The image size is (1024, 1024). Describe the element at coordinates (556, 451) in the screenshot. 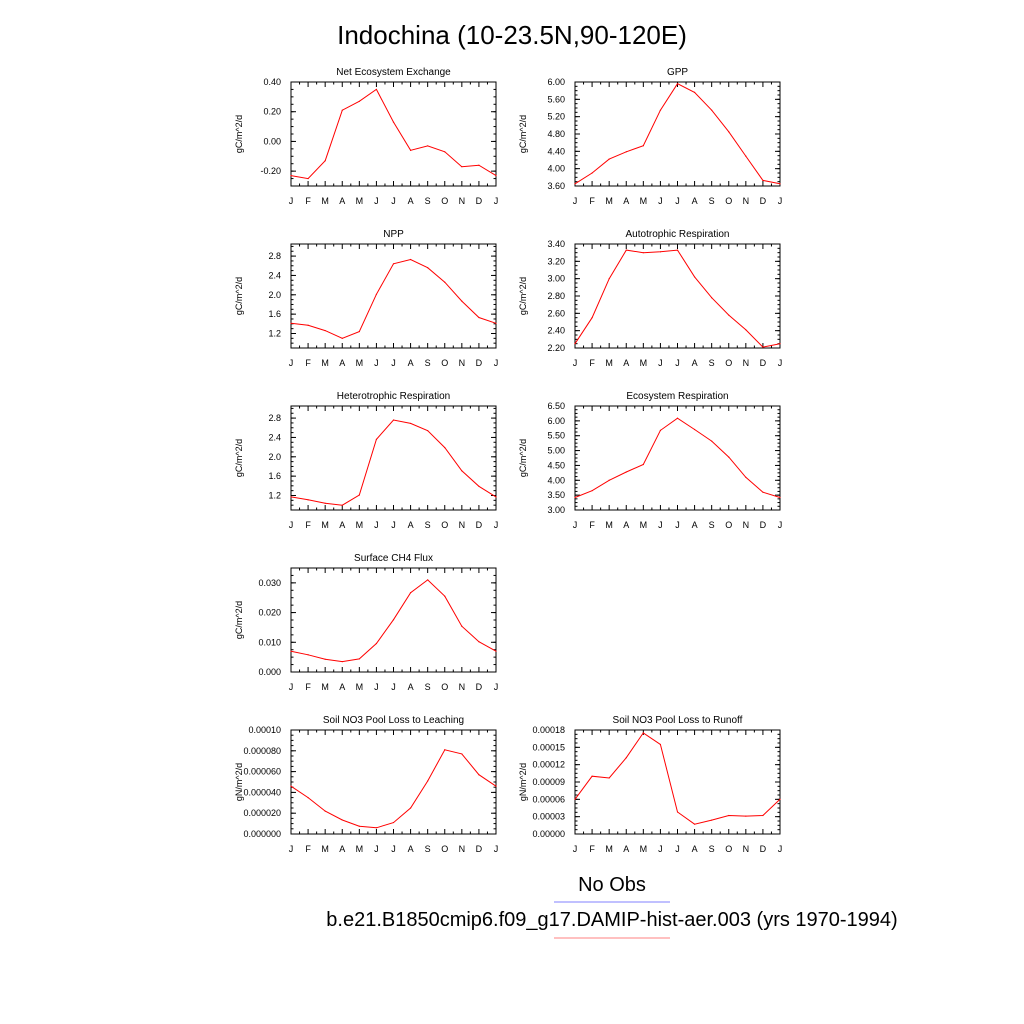

I see `y-tick-label: 5.00` at that location.